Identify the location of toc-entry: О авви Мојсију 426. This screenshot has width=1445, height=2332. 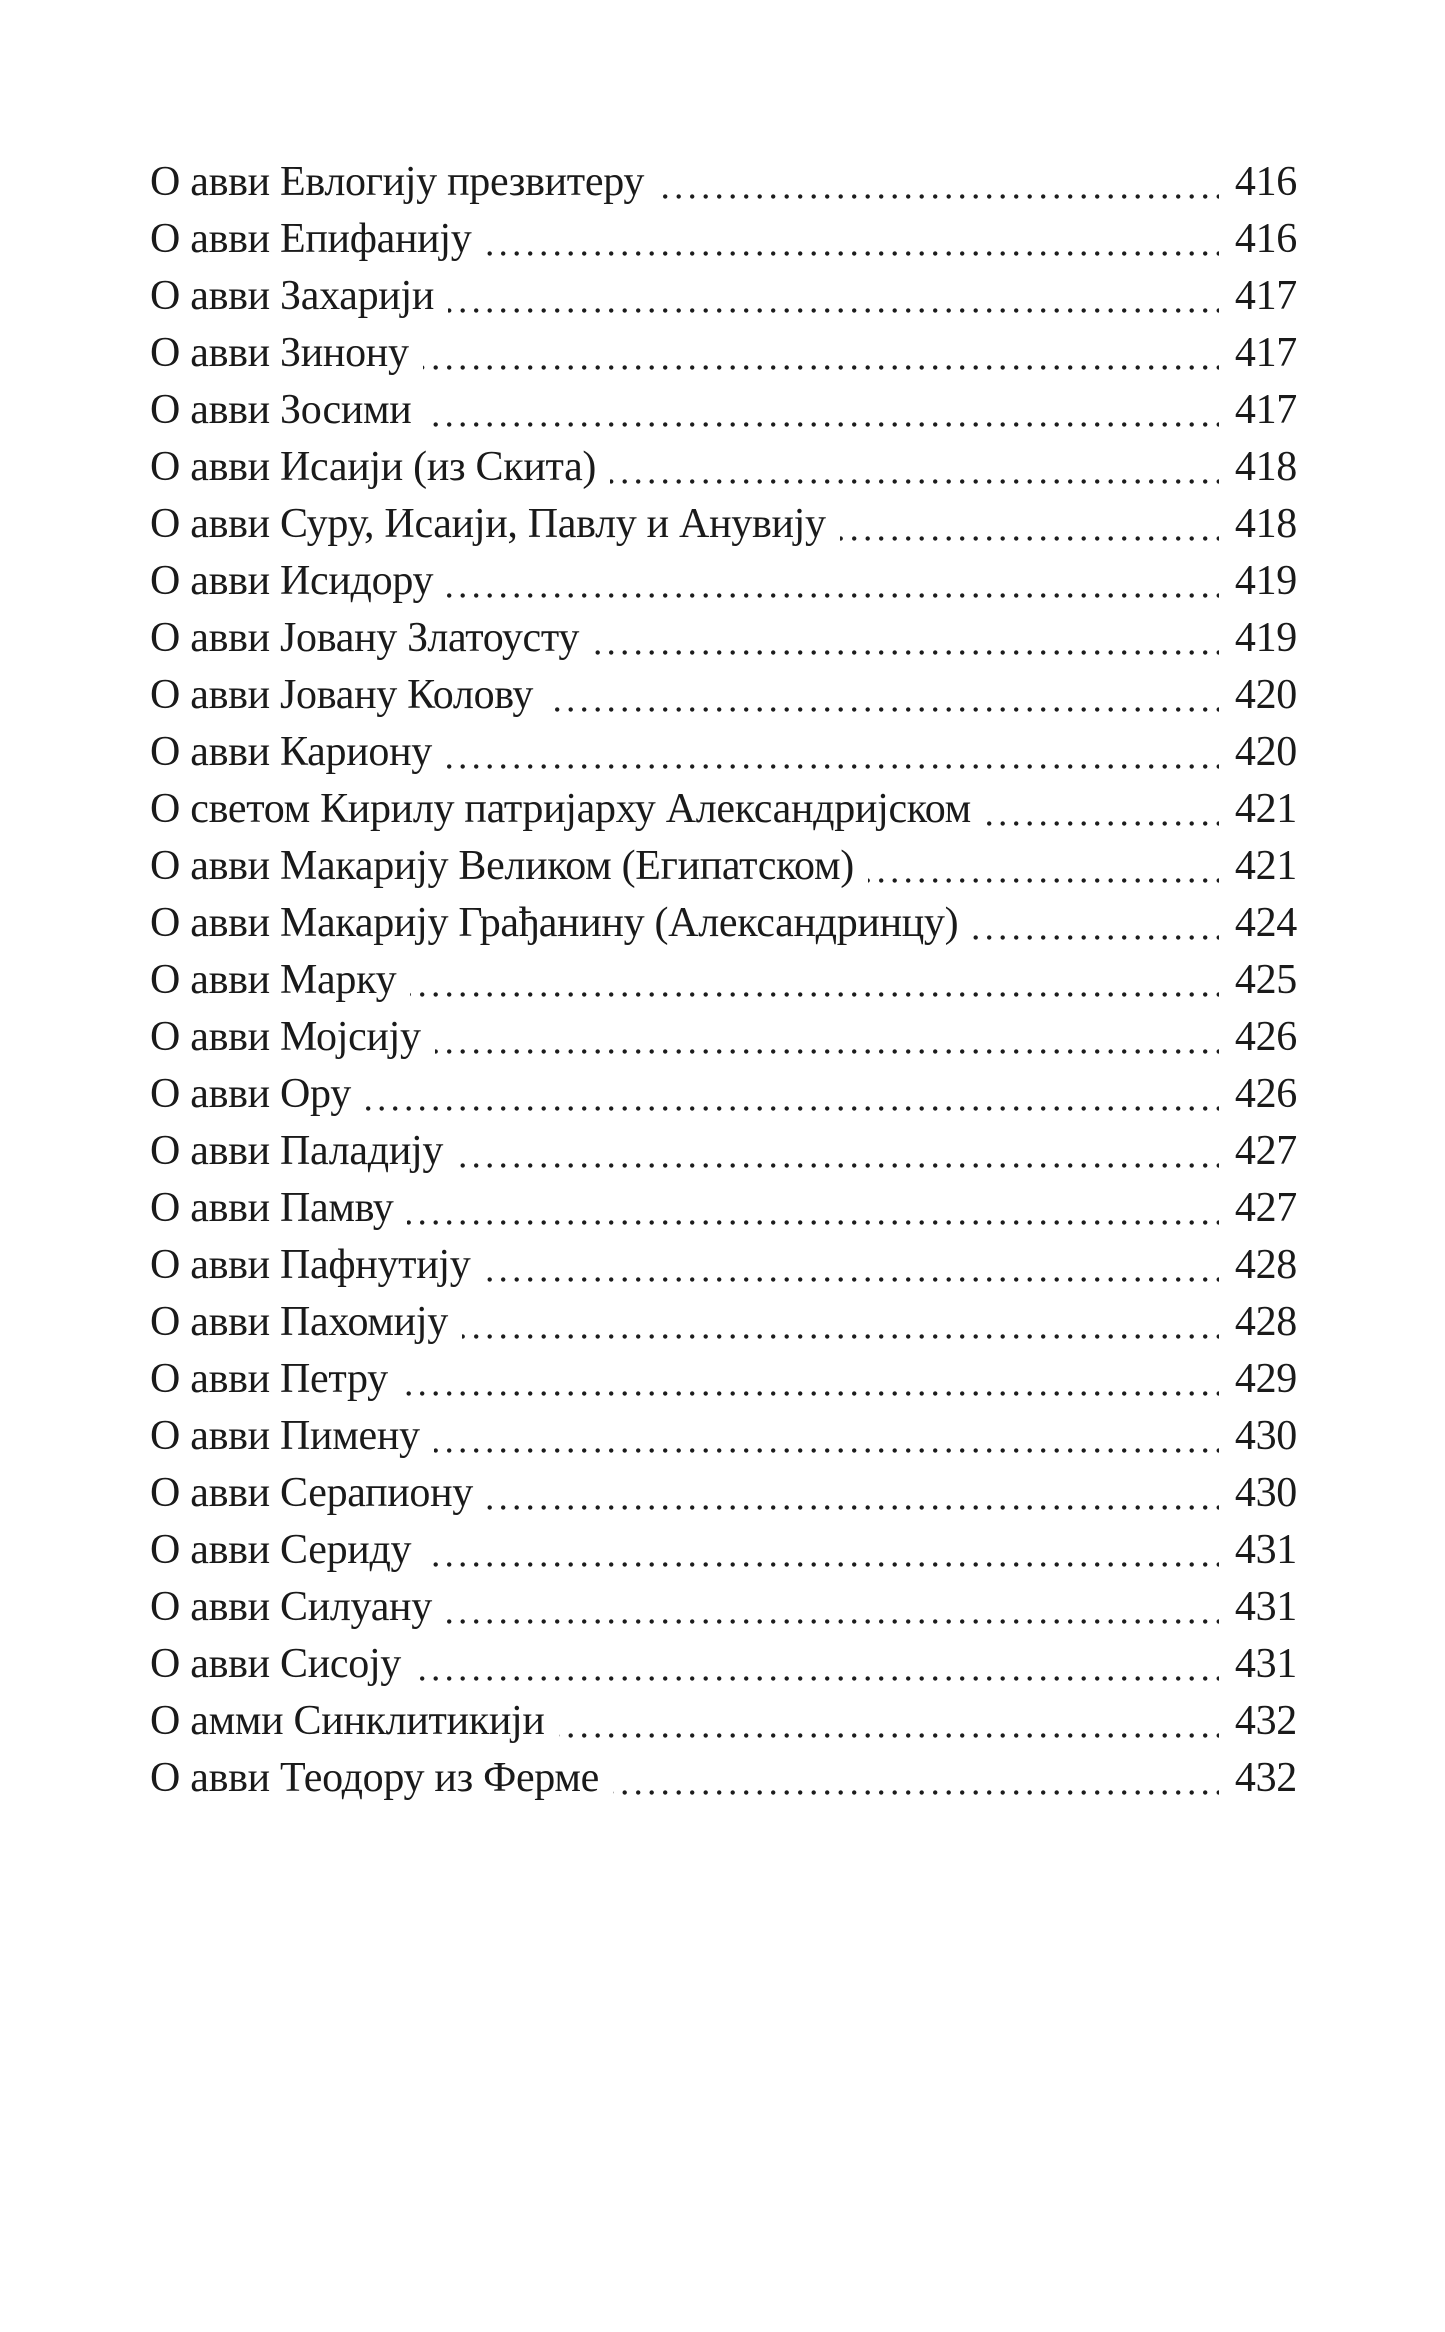
(723, 1041).